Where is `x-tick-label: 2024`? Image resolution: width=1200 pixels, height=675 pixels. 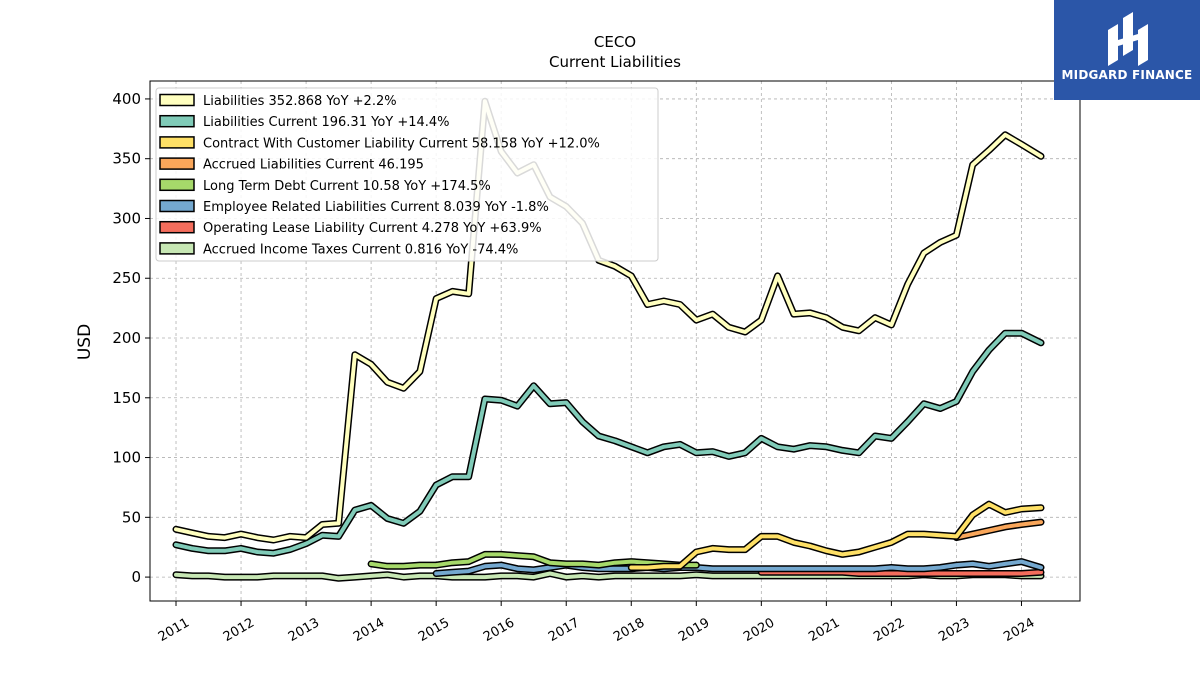
x-tick-label: 2024 is located at coordinates (1019, 630).